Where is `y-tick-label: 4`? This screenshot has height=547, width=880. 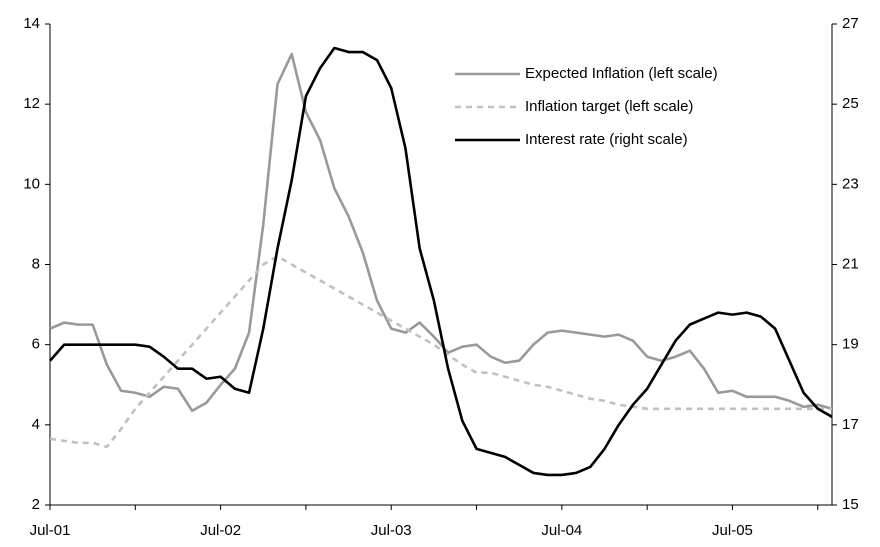 y-tick-label: 4 is located at coordinates (36, 424).